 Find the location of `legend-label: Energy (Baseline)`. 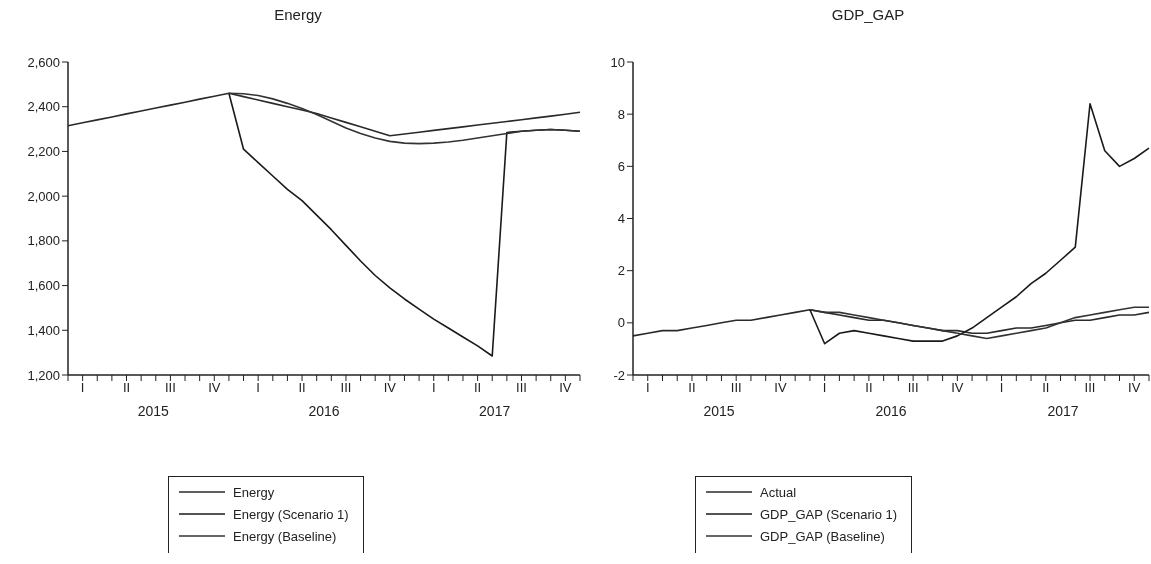

legend-label: Energy (Baseline) is located at coordinates (285, 536).